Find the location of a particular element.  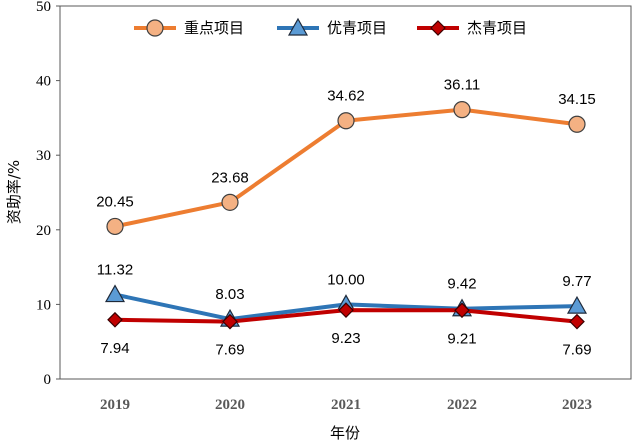

data-label: 9.42 is located at coordinates (461, 284).